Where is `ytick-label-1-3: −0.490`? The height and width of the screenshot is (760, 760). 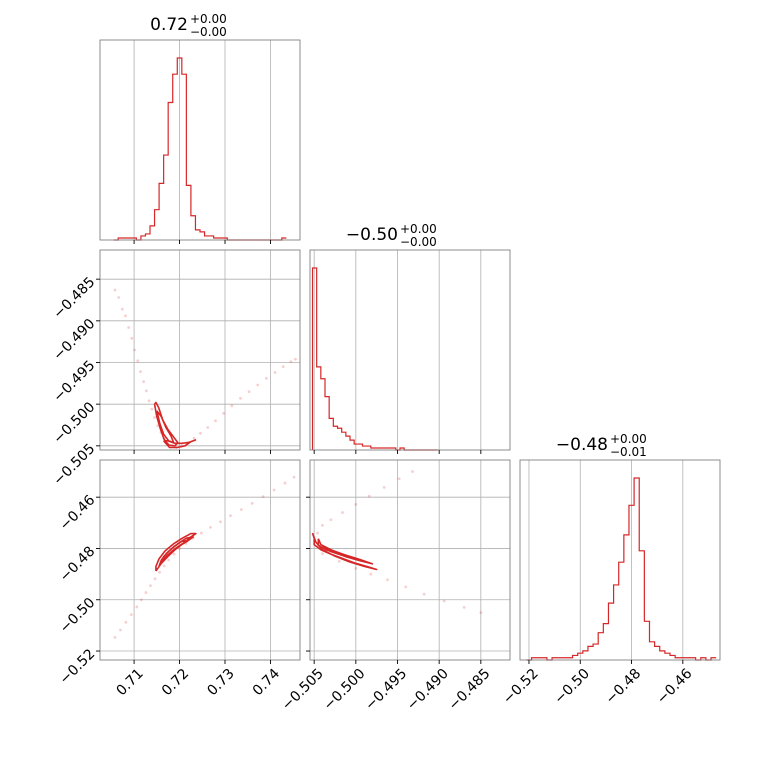 ytick-label-1-3: −0.490 is located at coordinates (74, 340).